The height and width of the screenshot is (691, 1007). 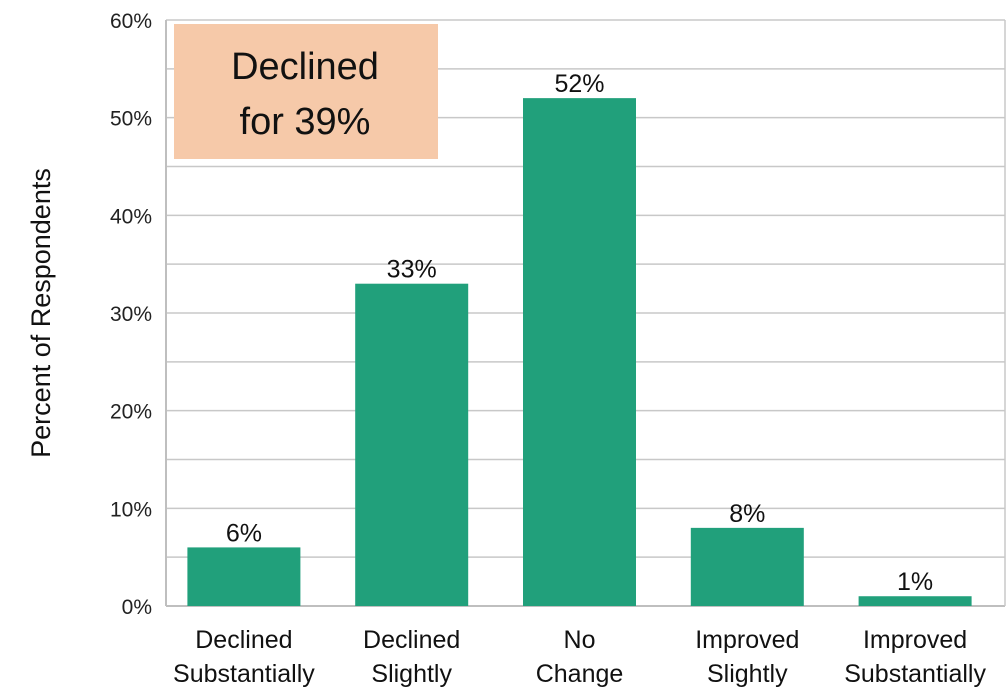 I want to click on data-label: 8%, so click(x=747, y=514).